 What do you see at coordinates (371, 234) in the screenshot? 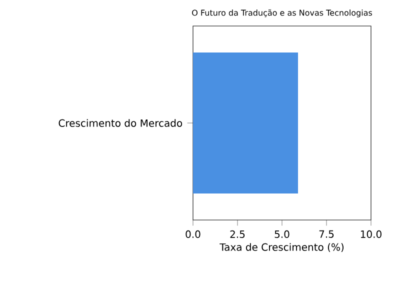
I see `x-tick-label: 10.0` at bounding box center [371, 234].